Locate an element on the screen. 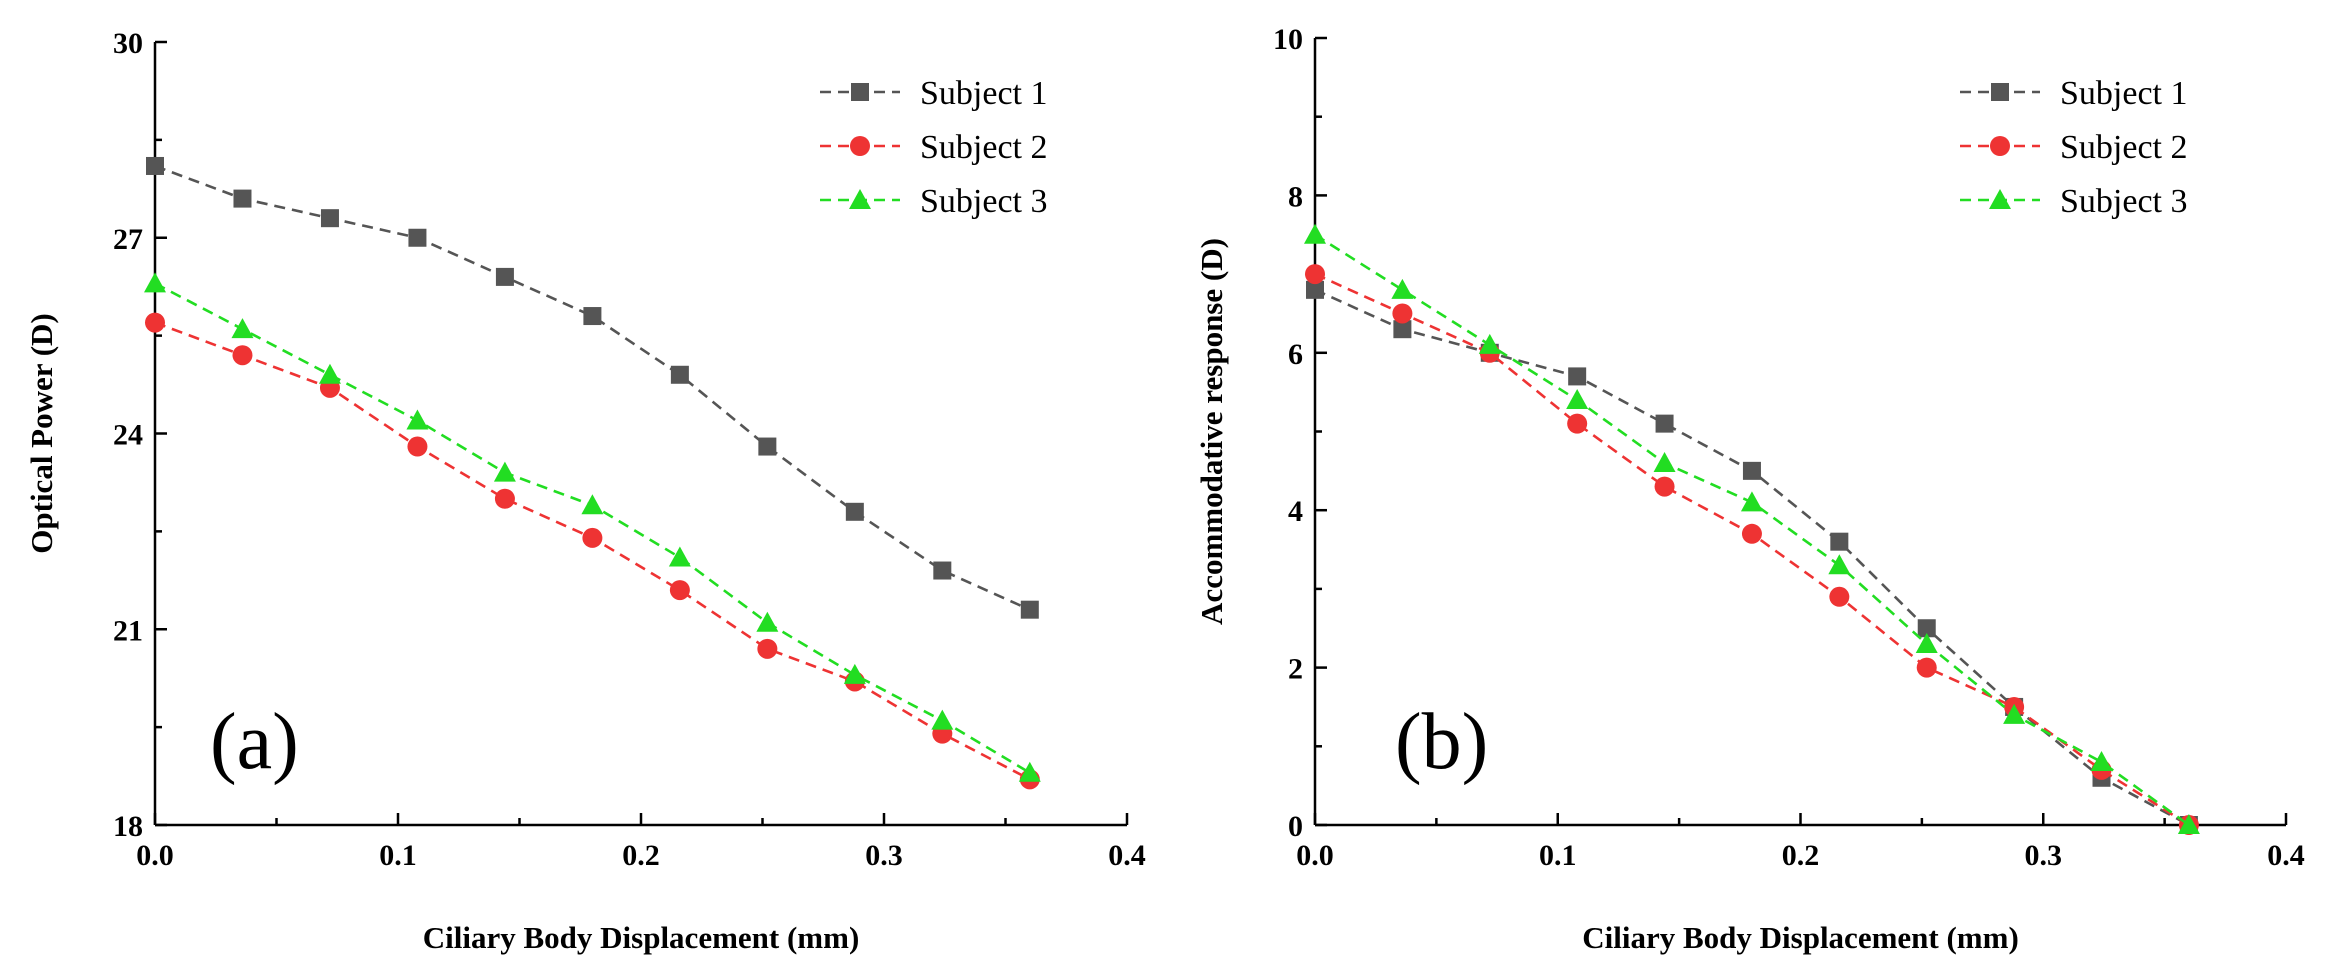  panel-b-y-tick-label: 4 is located at coordinates (1295, 511).